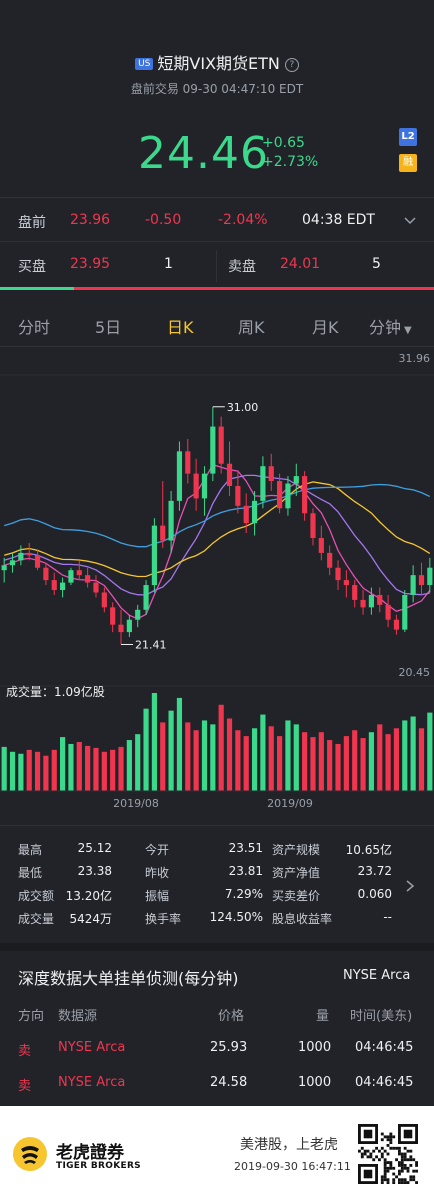 The image size is (434, 1200). I want to click on change-percent: +2.73%, so click(290, 162).